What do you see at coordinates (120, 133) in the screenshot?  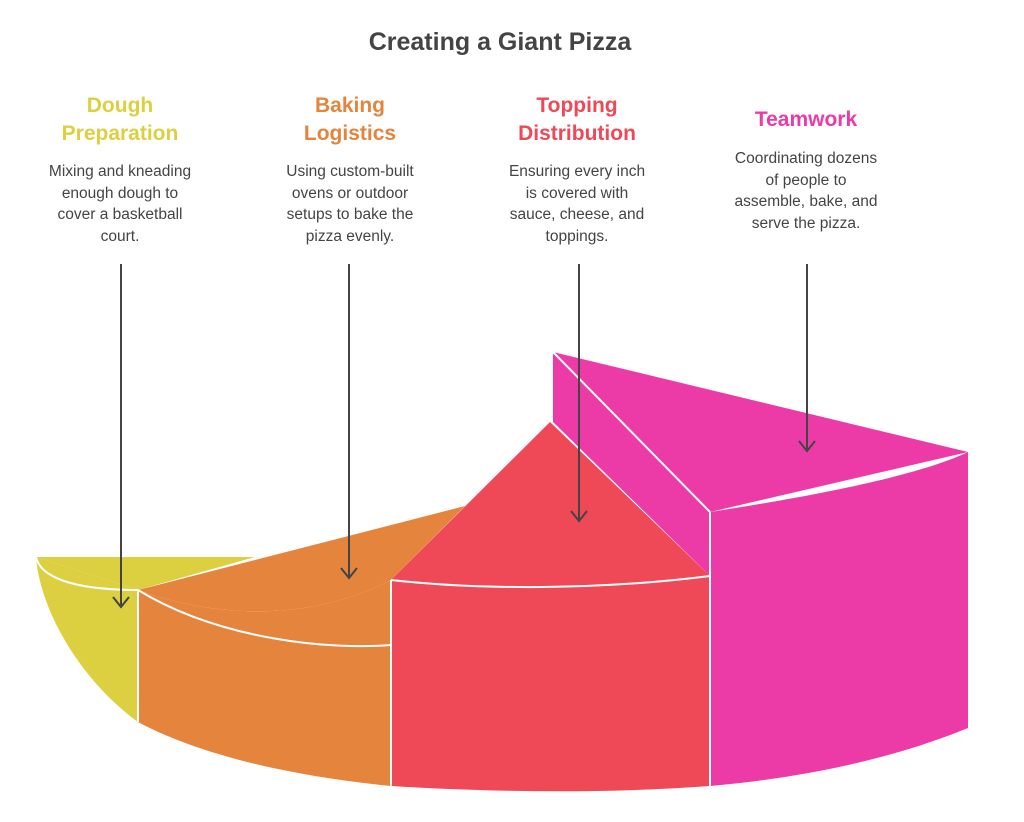 I see `step-heading-line: Preparation` at bounding box center [120, 133].